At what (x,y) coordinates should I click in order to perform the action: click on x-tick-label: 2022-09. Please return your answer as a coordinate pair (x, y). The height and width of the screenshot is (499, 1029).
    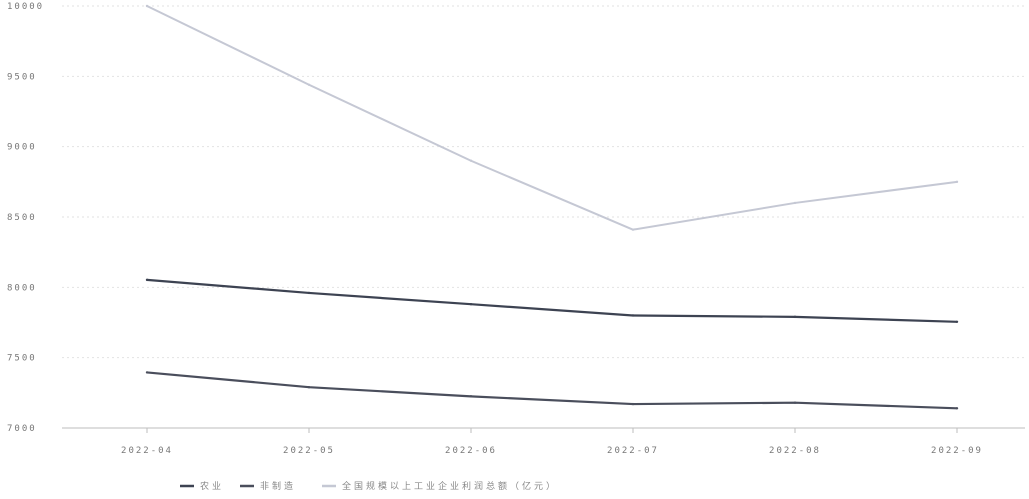
    Looking at the image, I should click on (957, 451).